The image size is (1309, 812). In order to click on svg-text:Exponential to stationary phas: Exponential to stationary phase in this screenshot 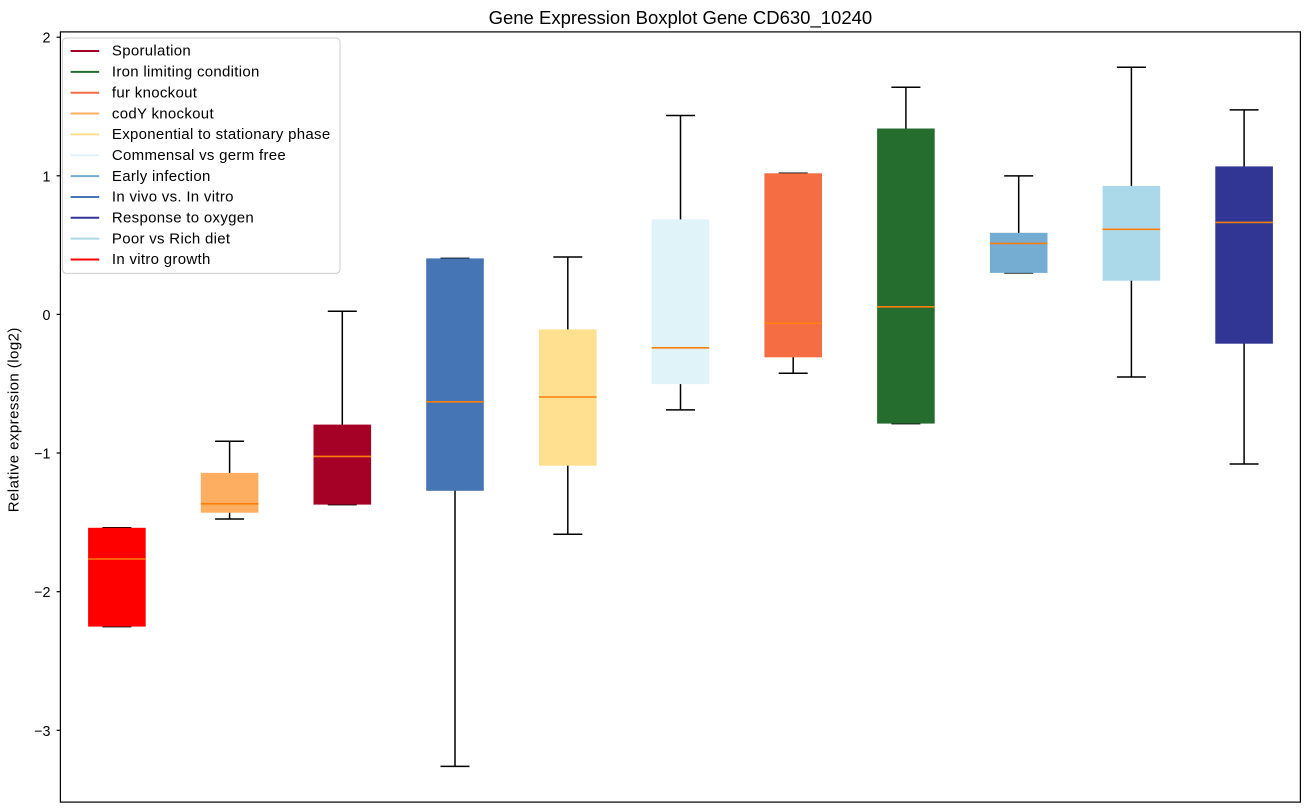, I will do `click(221, 134)`.